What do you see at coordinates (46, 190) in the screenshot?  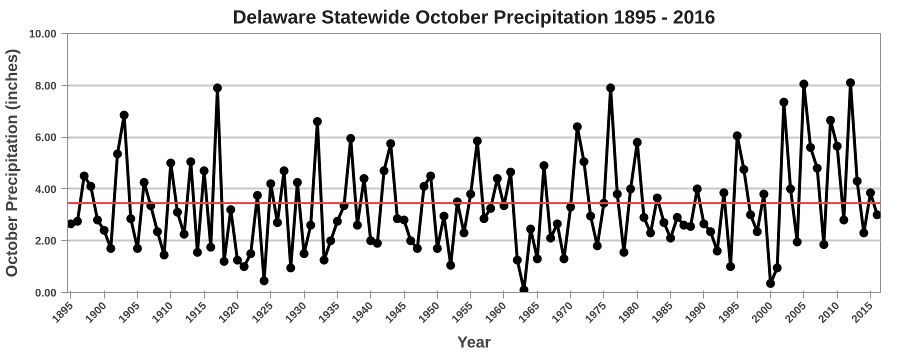 I see `y-tick-label: 4.00` at bounding box center [46, 190].